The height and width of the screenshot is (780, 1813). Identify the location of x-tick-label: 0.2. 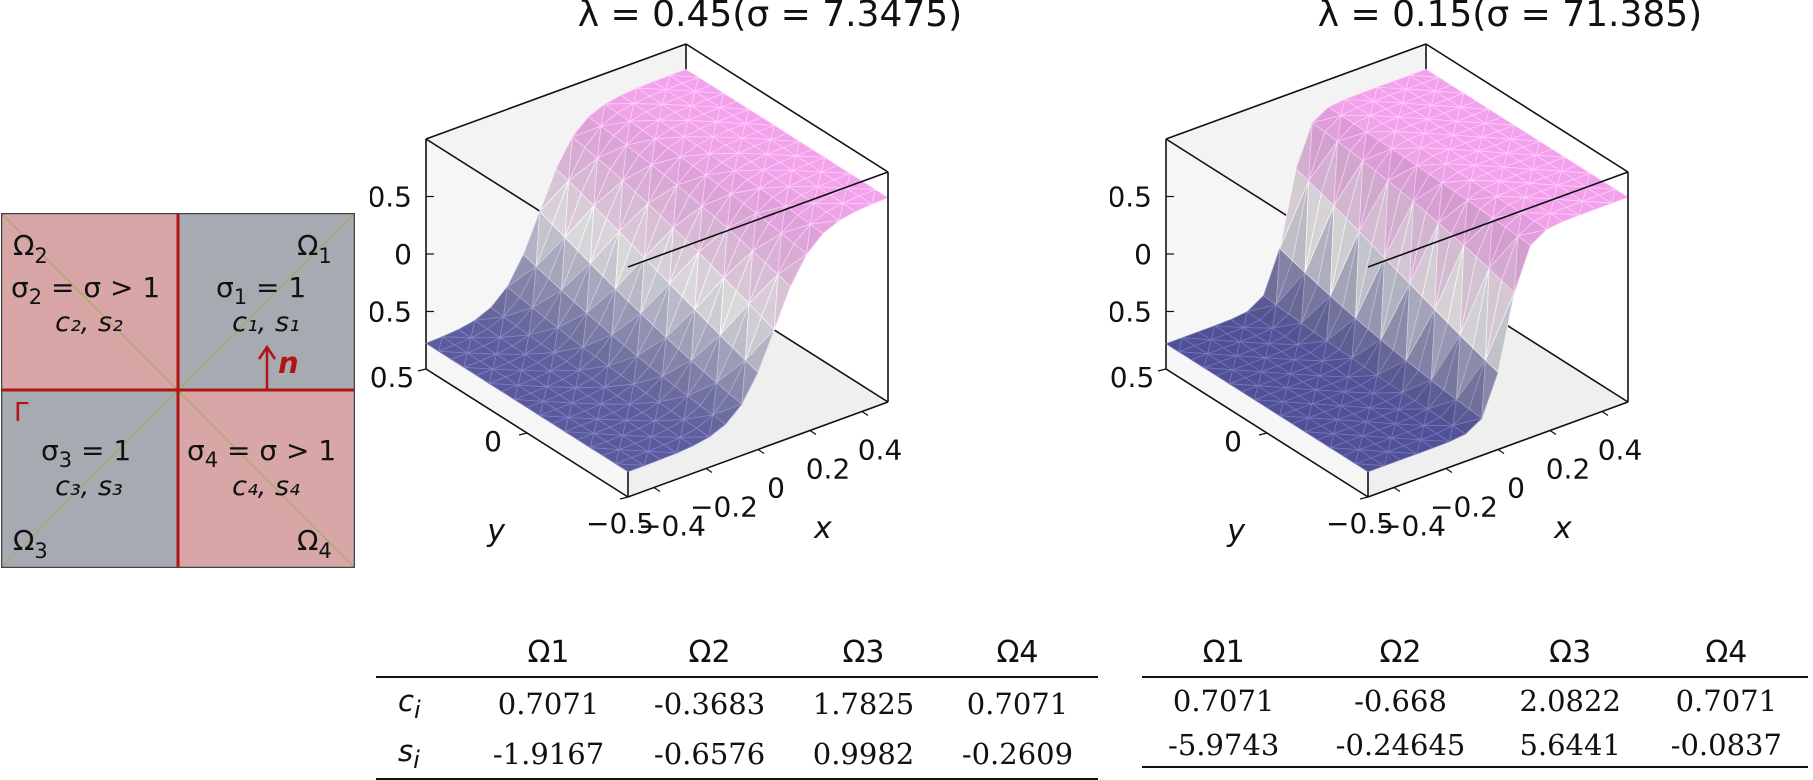
(1568, 469).